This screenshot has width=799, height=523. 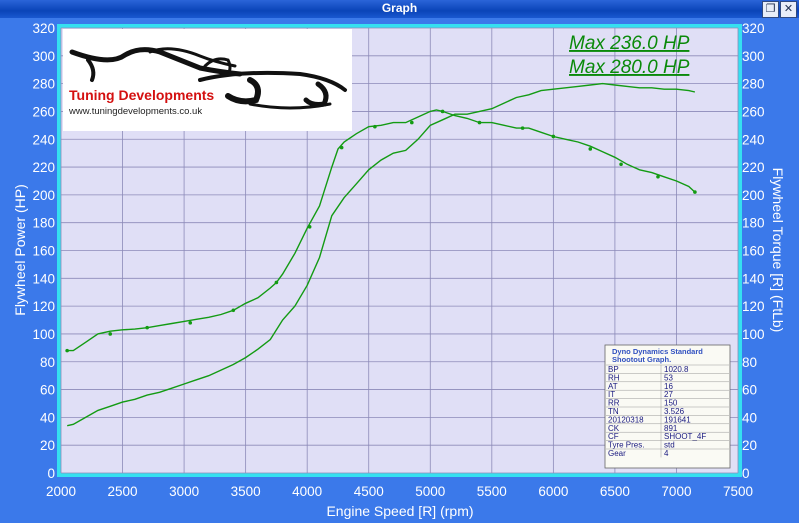 I want to click on y-tick-label-left: 60, so click(x=47, y=390).